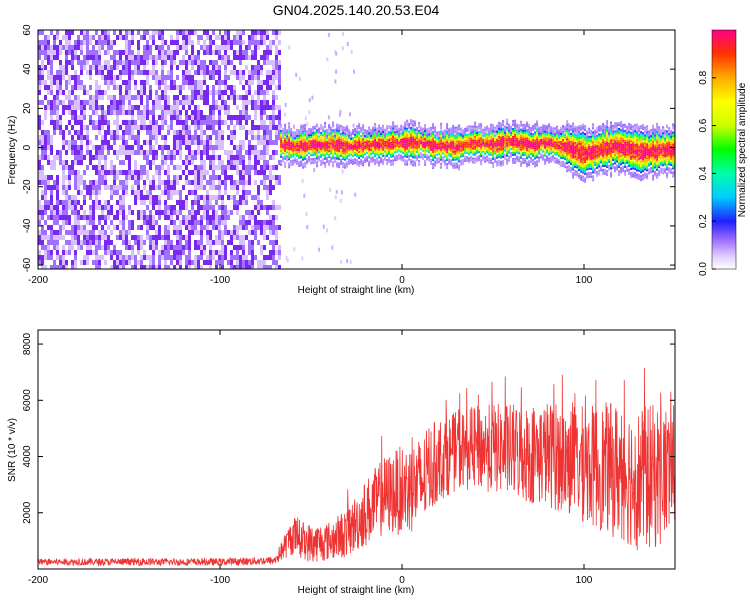 The height and width of the screenshot is (605, 750). Describe the element at coordinates (299, 78) in the screenshot. I see `speckle` at that location.